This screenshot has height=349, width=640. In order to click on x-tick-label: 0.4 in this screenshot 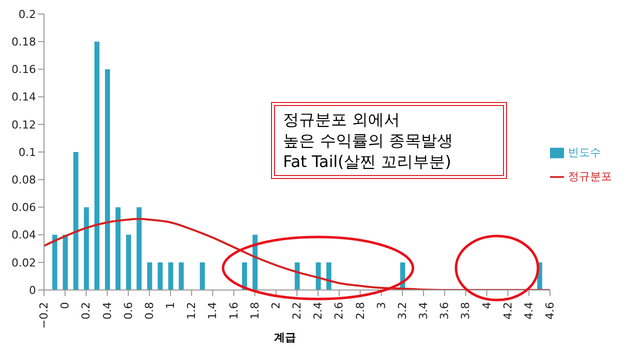, I will do `click(107, 311)`.